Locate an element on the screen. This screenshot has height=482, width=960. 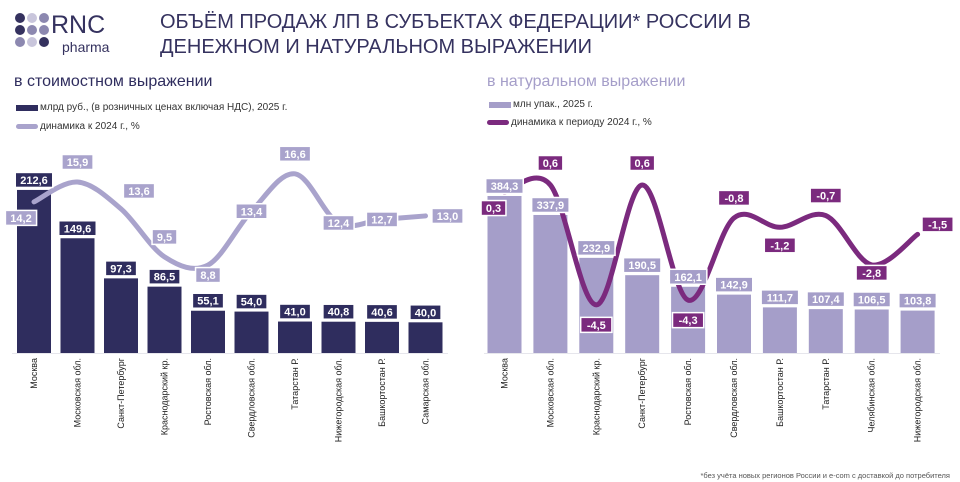
line-value-label: -4,3 is located at coordinates (688, 320).